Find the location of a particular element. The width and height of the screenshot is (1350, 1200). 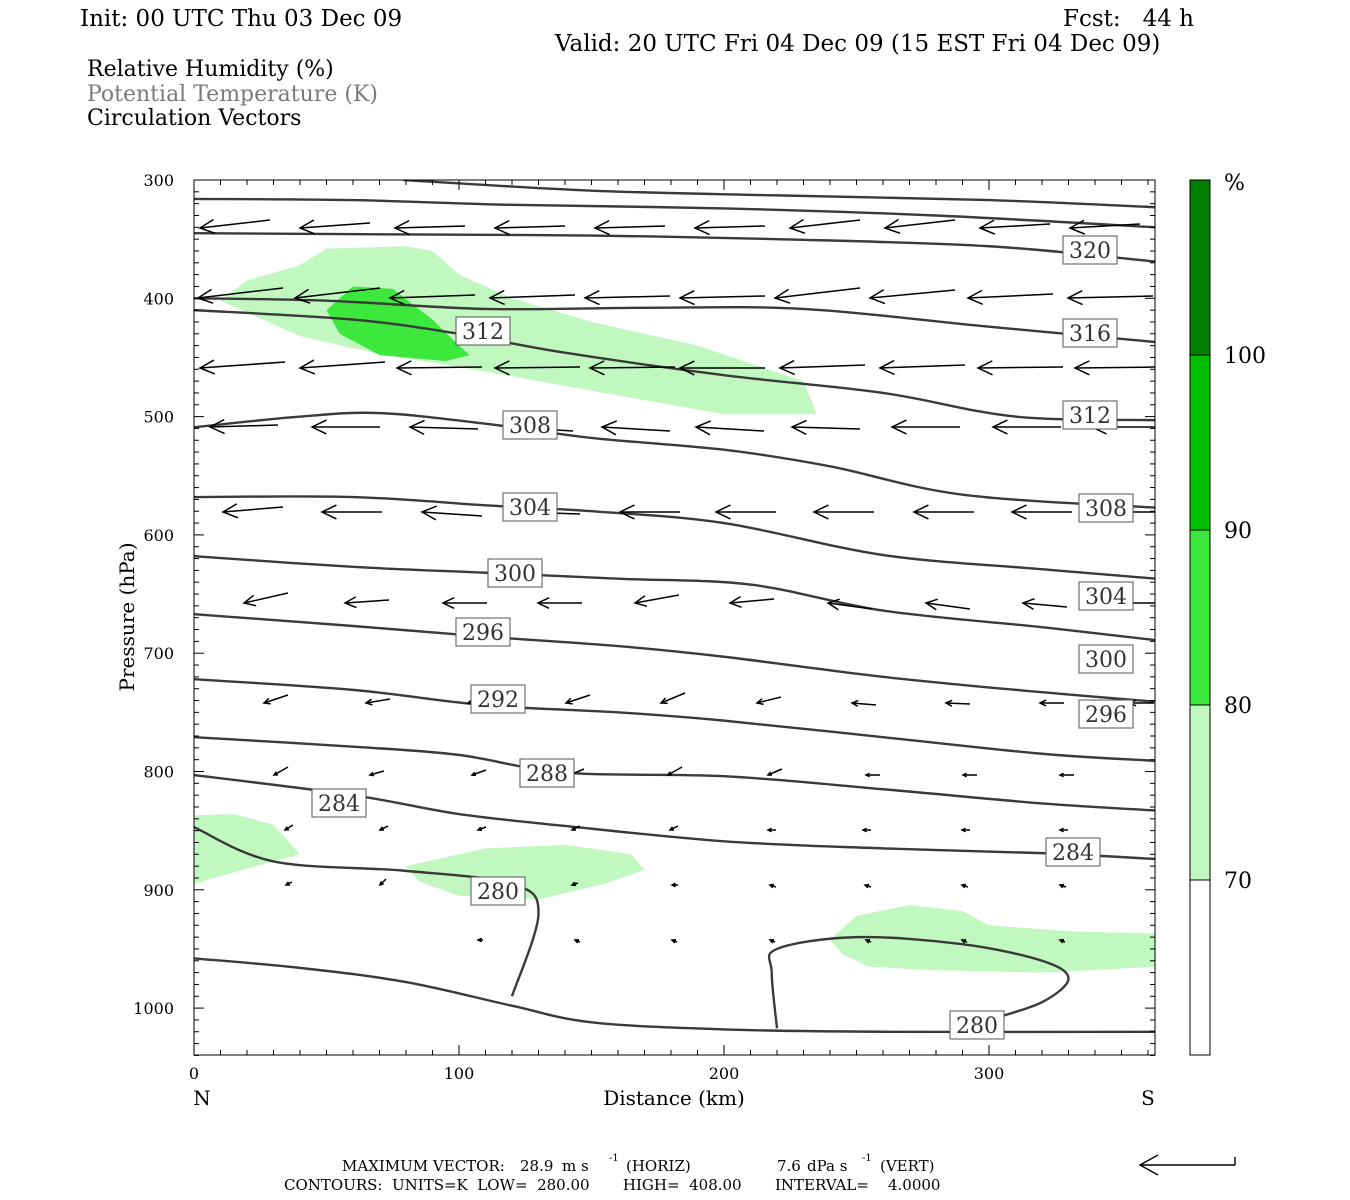

legend-rh-title: Relative Humidity (%) is located at coordinates (210, 69).